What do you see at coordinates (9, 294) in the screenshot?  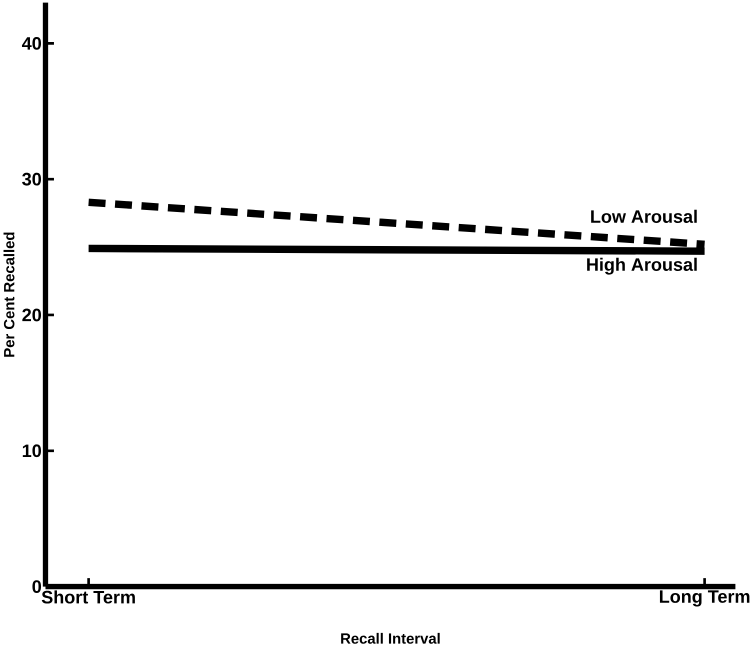 I see `y-axis-title: Per Cent Recalled` at bounding box center [9, 294].